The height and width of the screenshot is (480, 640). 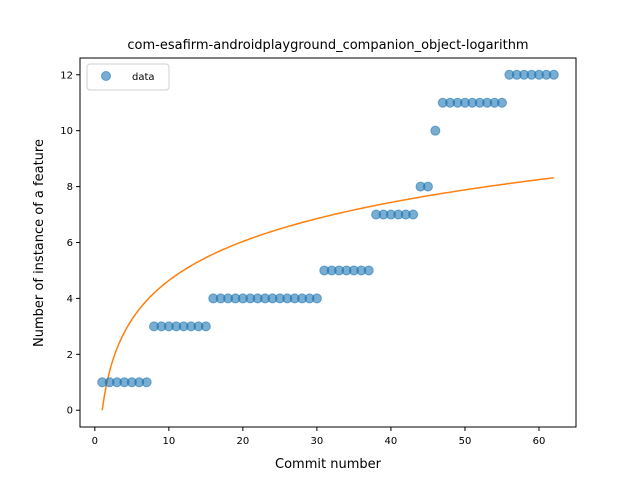 What do you see at coordinates (106, 76) in the screenshot?
I see `legend-marker` at bounding box center [106, 76].